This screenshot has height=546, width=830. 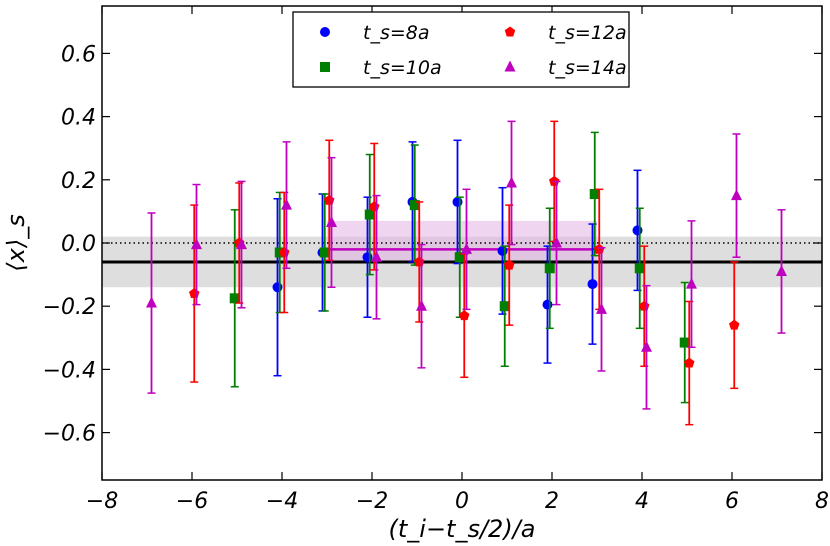 I want to click on legend: t_s=8a t_s=10a t_s=12a t_s=14a, so click(x=461, y=49).